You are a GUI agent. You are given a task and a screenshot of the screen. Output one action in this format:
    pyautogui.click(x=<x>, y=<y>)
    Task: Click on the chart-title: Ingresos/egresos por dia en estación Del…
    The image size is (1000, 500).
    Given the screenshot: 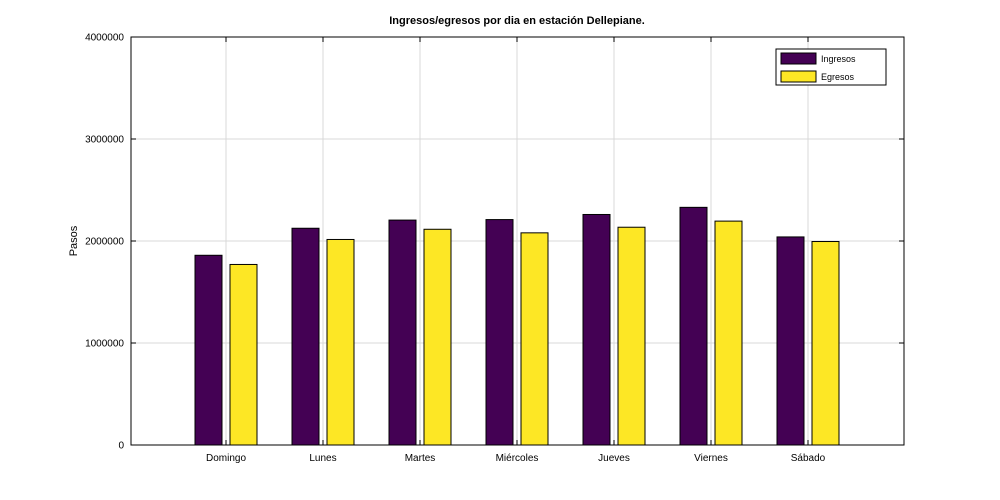 What is the action you would take?
    pyautogui.click(x=517, y=21)
    